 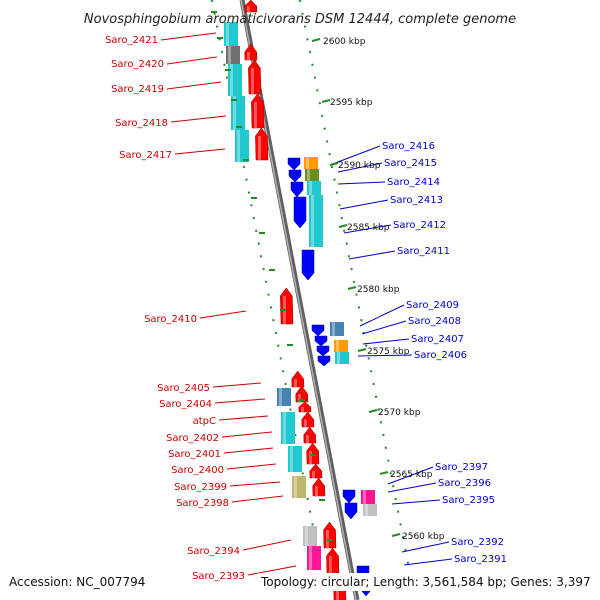 I want to click on gene-label: Saro_2413, so click(x=416, y=200).